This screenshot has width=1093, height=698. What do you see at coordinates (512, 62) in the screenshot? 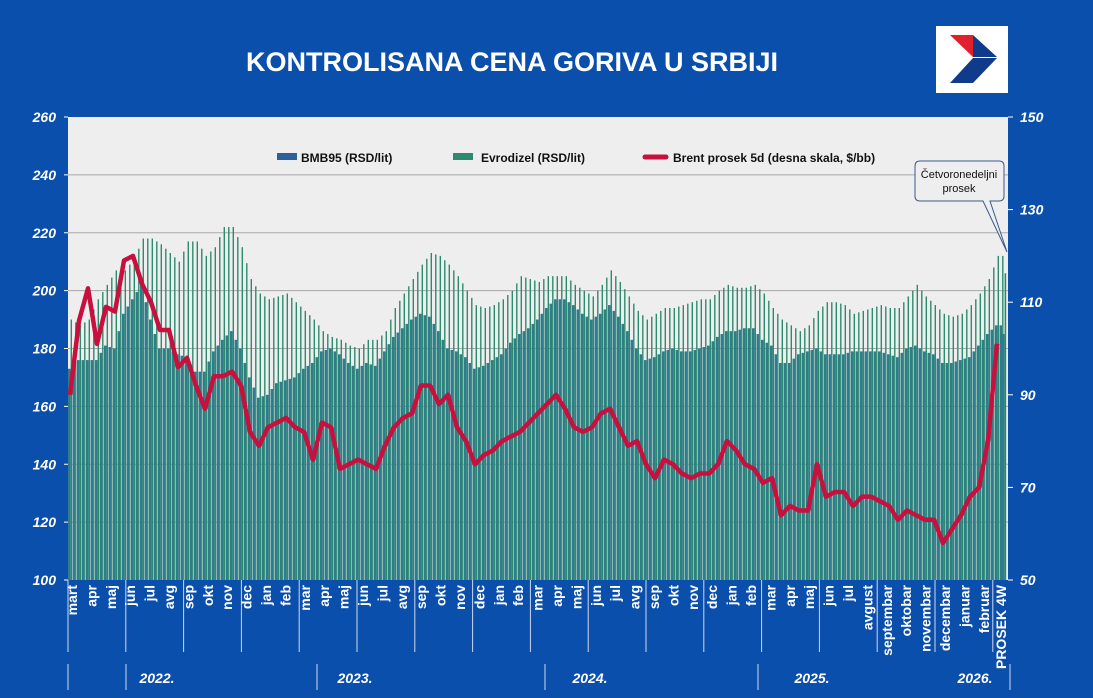
I see `chart-title: KONTROLISANA CENA GORIVA U SRBIJI` at bounding box center [512, 62].